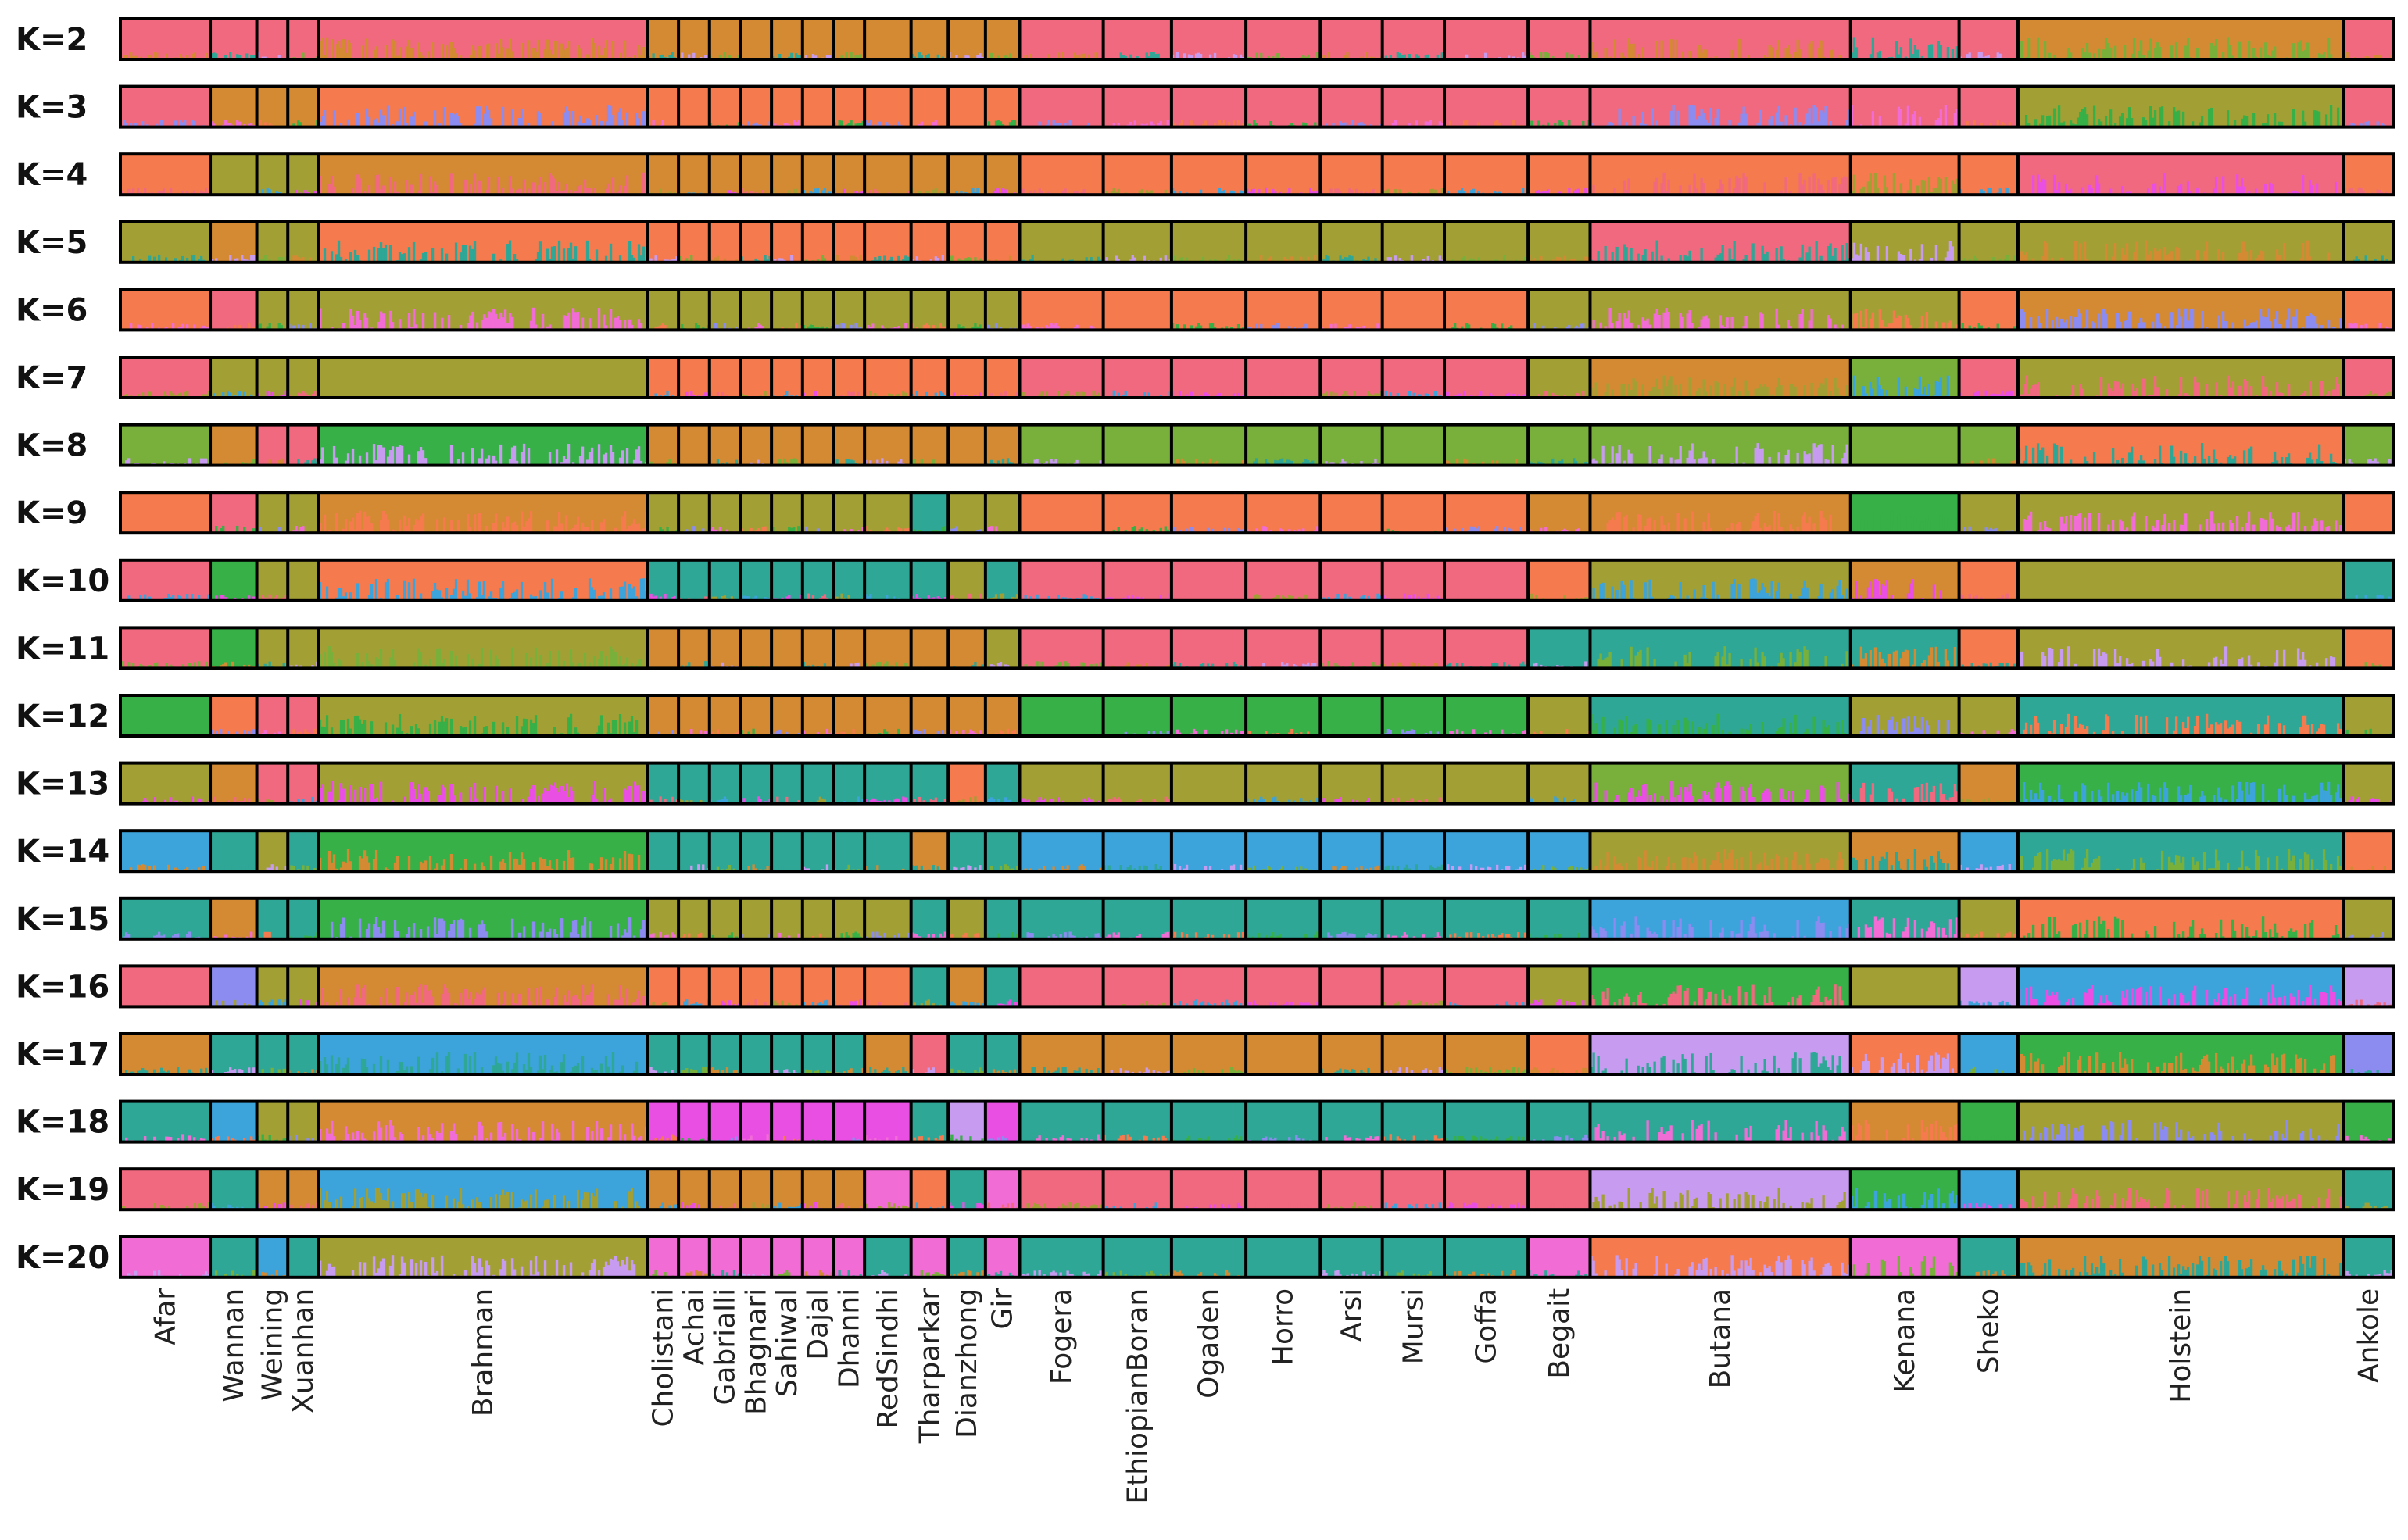 This screenshot has width=2408, height=1540. Describe the element at coordinates (2368, 242) in the screenshot. I see `segment-Ankole` at that location.